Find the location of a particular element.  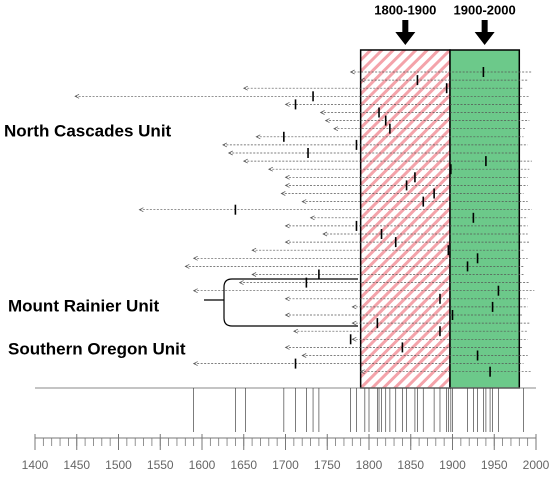

x-tick-label: 1450 is located at coordinates (76, 465).